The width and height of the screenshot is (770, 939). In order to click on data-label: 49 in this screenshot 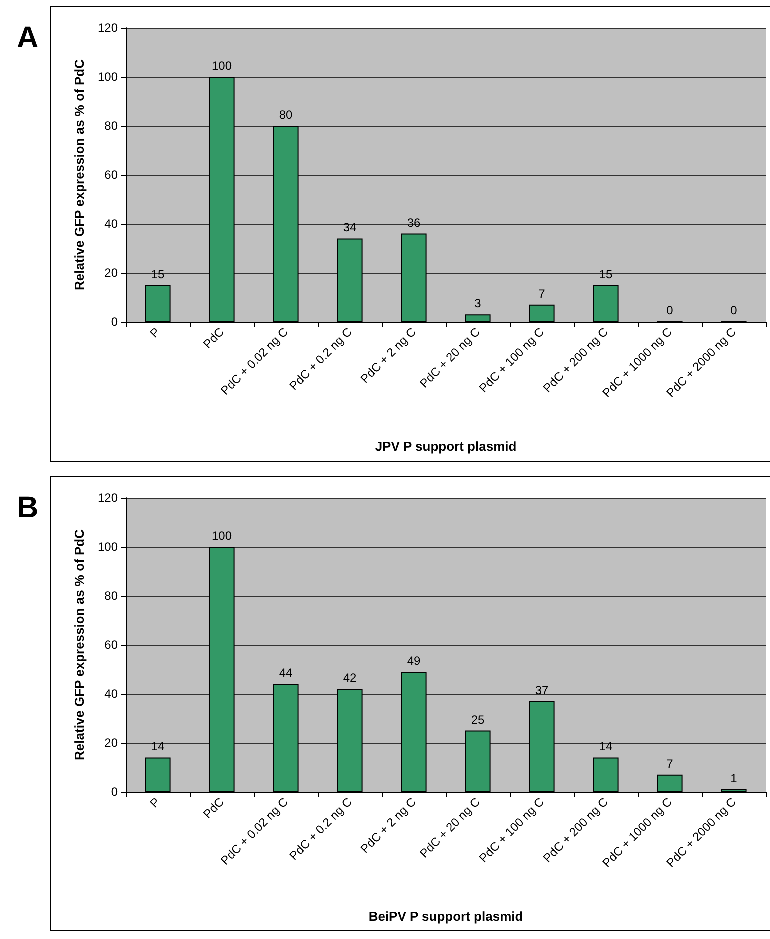, I will do `click(414, 660)`.